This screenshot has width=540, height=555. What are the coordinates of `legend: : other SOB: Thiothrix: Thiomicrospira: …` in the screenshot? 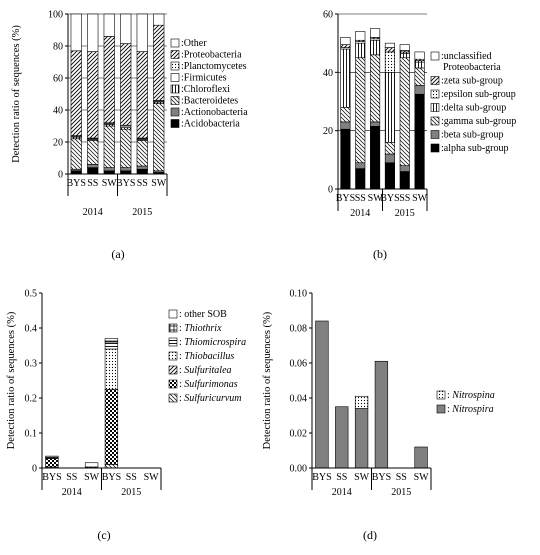 It's located at (207, 356).